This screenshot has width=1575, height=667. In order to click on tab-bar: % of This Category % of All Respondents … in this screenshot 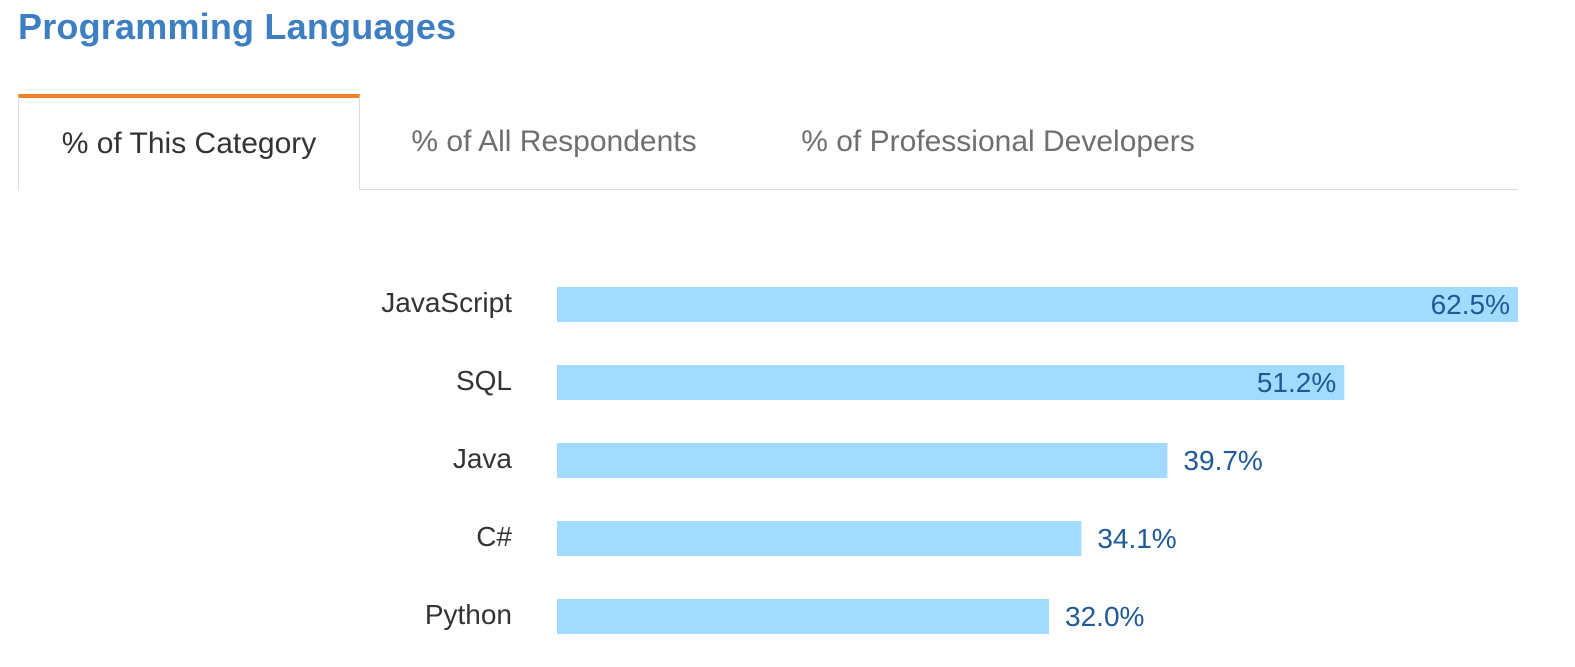, I will do `click(768, 142)`.